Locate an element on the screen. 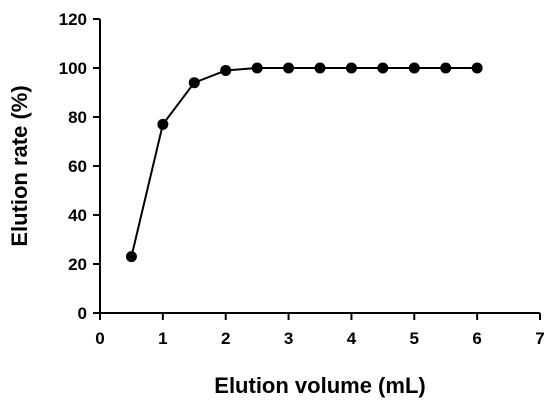 This screenshot has height=409, width=550. y-tick-label: 0 is located at coordinates (82, 313).